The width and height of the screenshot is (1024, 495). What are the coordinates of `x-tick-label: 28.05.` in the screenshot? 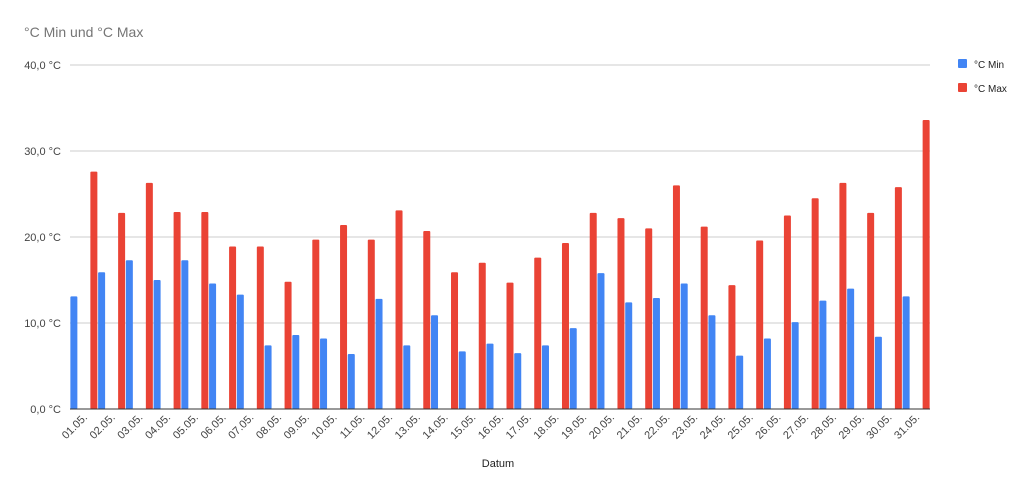 It's located at (824, 427).